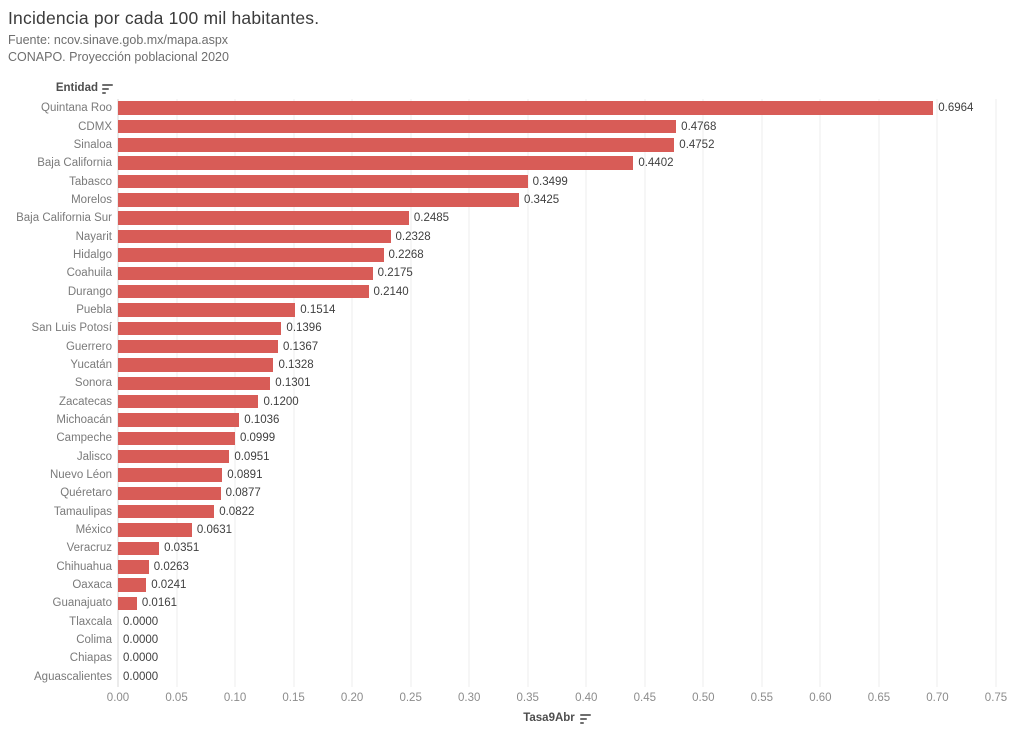 The image size is (1024, 748). What do you see at coordinates (498, 438) in the screenshot?
I see `bar-row: Campeche 0.0999` at bounding box center [498, 438].